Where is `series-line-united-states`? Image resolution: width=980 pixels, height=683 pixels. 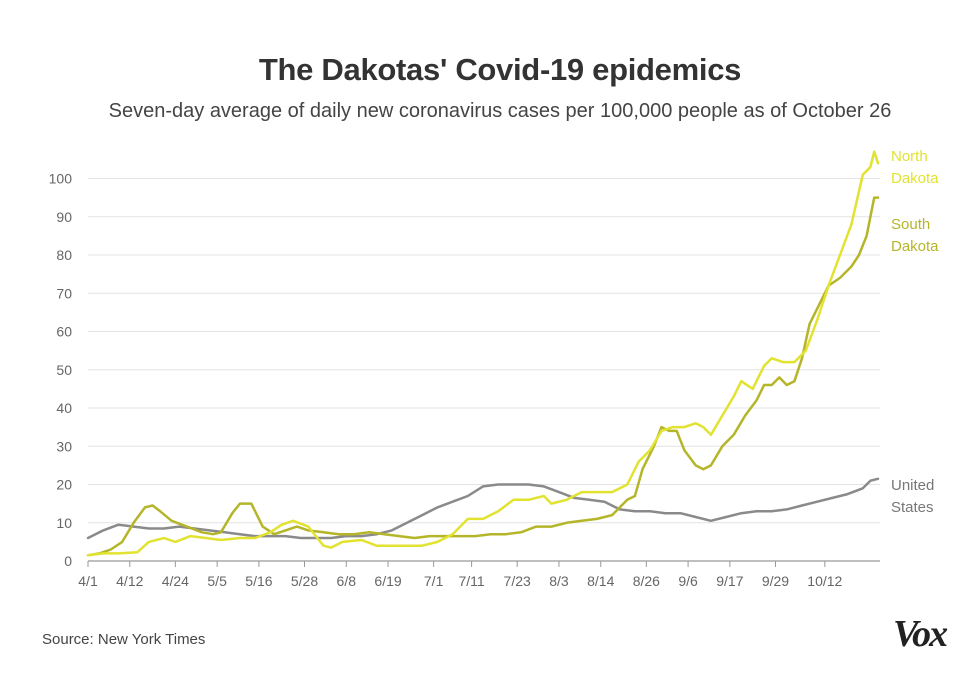
series-line-united-states is located at coordinates (483, 508).